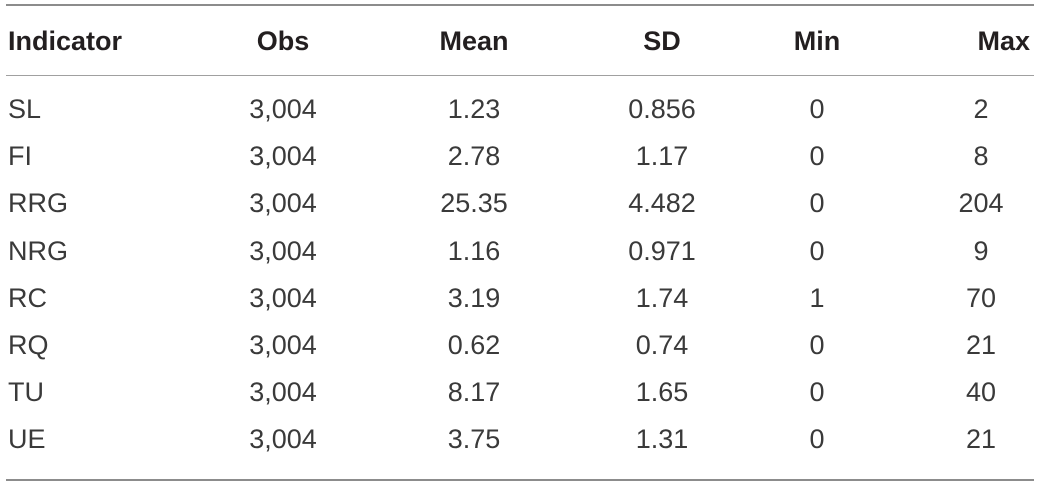 This screenshot has height=485, width=1040. What do you see at coordinates (474, 392) in the screenshot?
I see `cell-mean: 8.17` at bounding box center [474, 392].